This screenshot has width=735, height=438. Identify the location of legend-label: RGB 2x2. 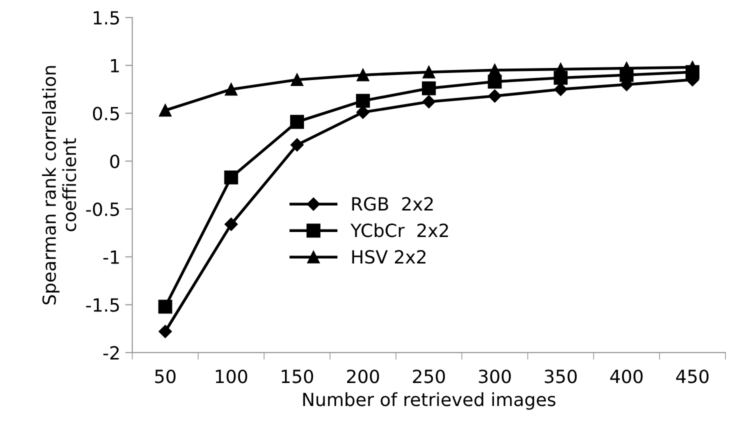
(392, 204).